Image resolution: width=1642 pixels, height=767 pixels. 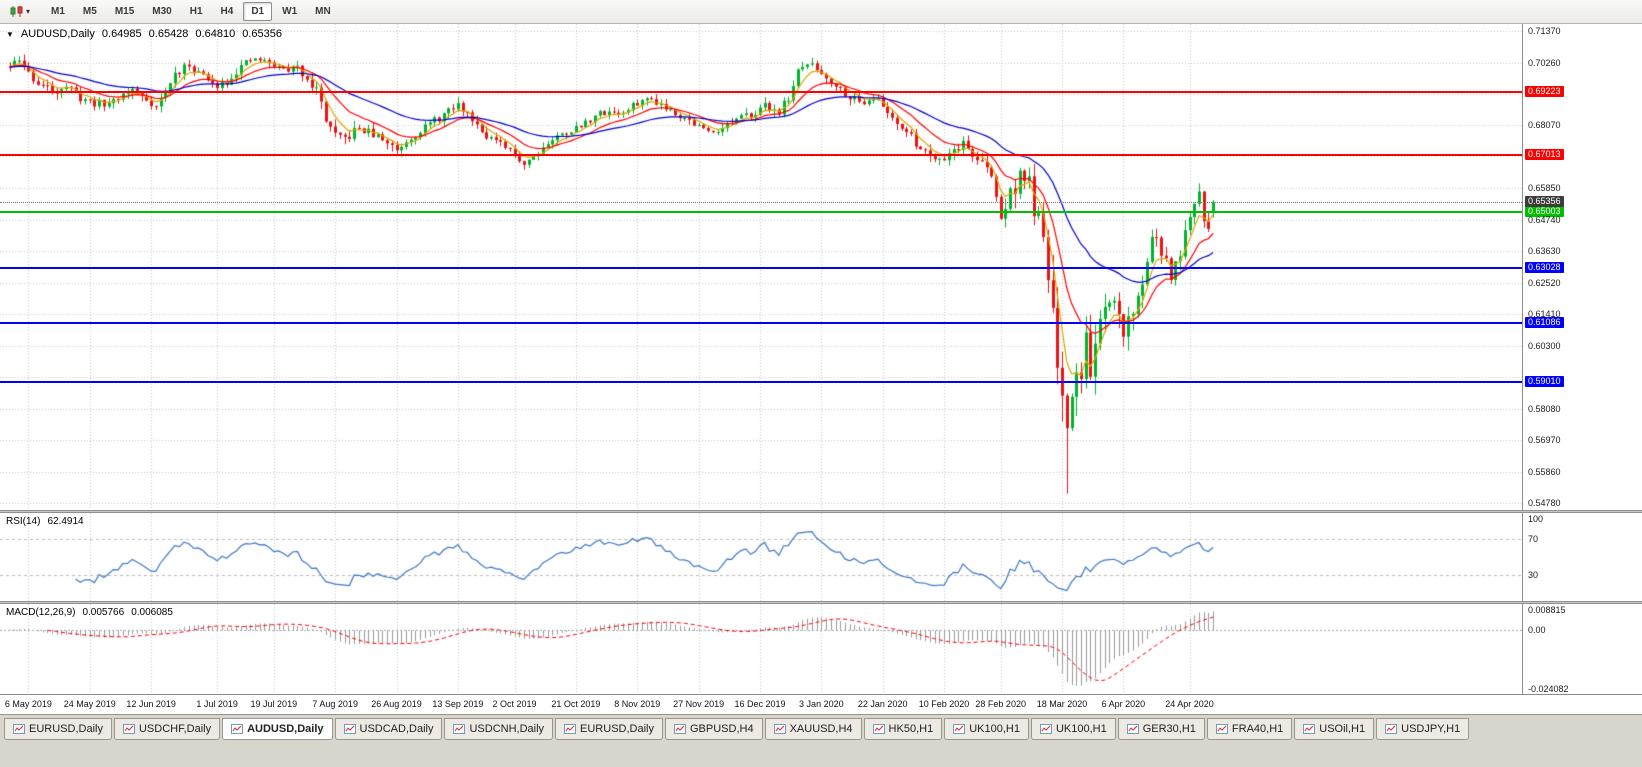 I want to click on price-line-label-0.63028: 0.63028, so click(x=1544, y=268).